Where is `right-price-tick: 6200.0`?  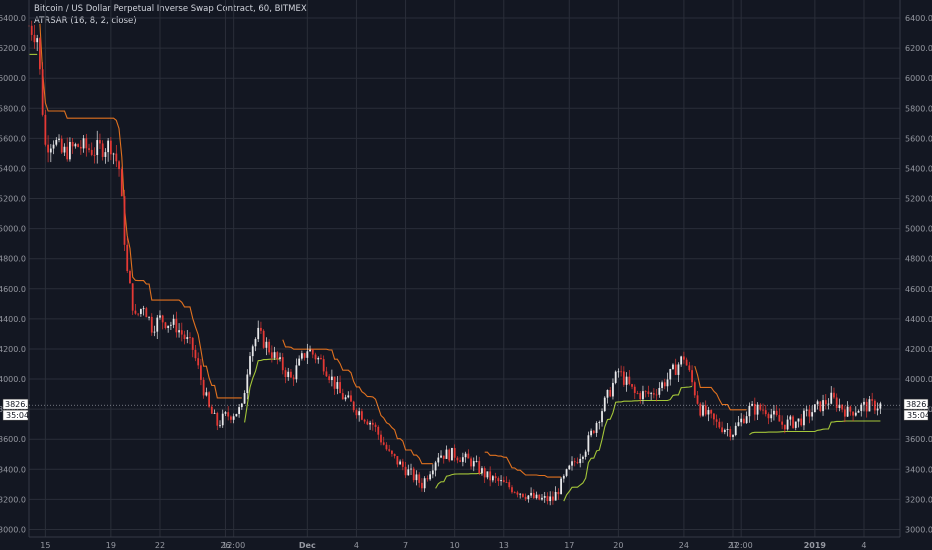 right-price-tick: 6200.0 is located at coordinates (918, 48).